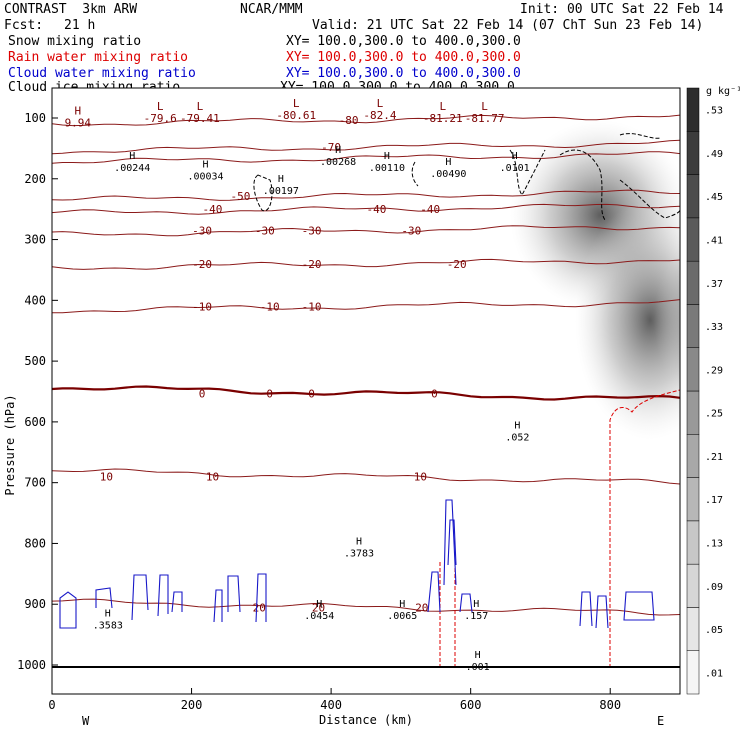 This screenshot has height=740, width=740. I want to click on x-tick-label-800: 800, so click(610, 705).